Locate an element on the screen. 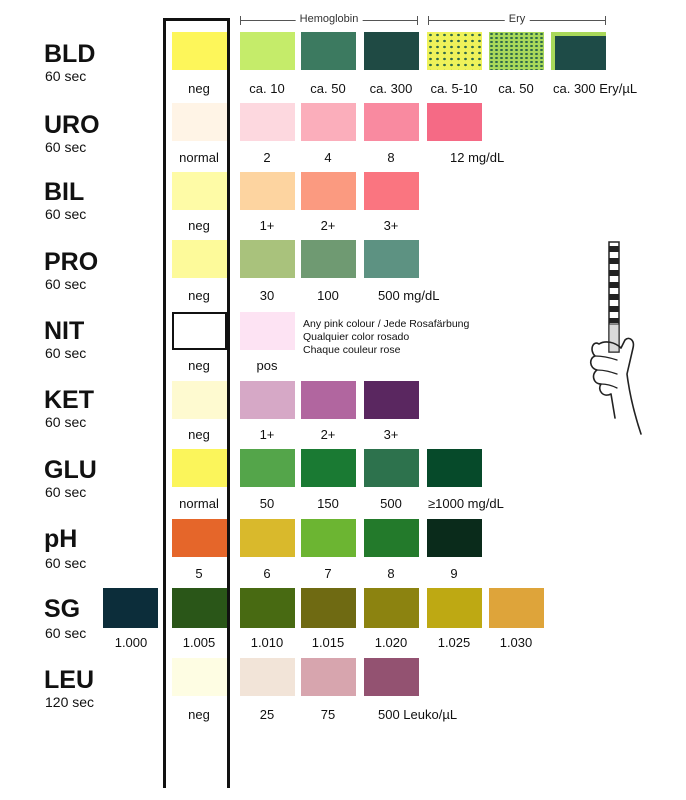 This screenshot has width=686, height=800. glu-label-50: 50 is located at coordinates (267, 503).